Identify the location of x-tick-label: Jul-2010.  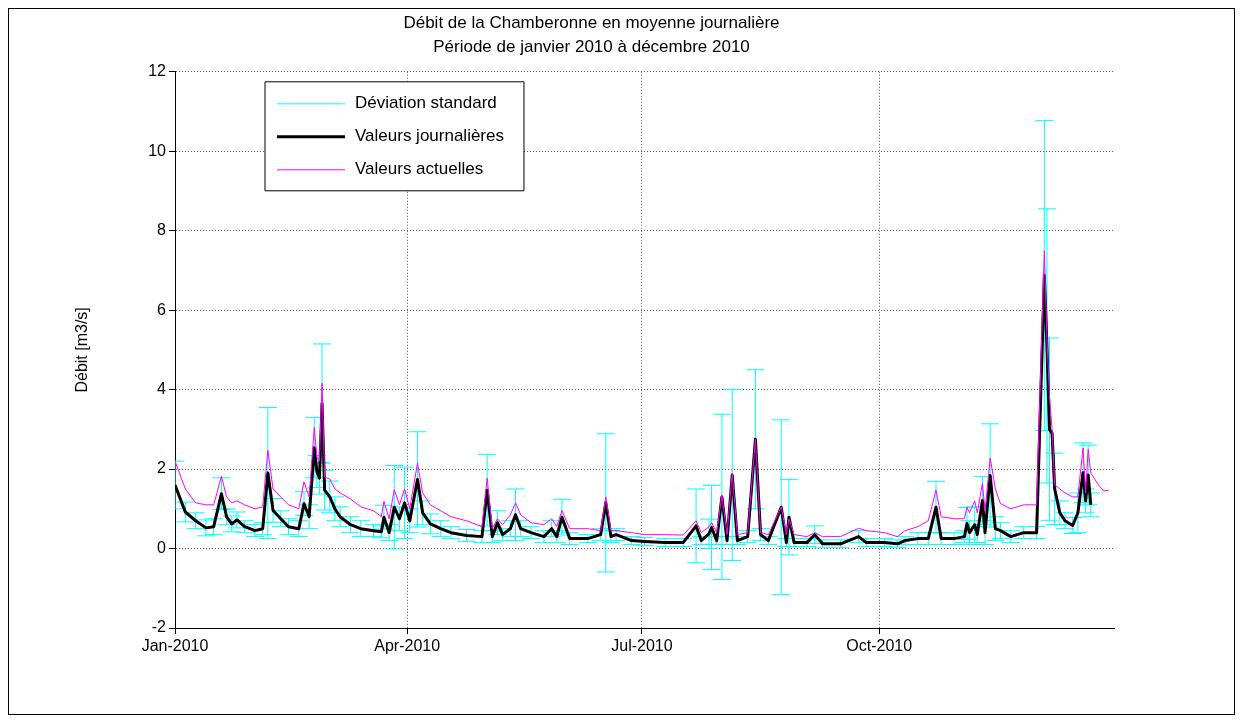
(642, 646).